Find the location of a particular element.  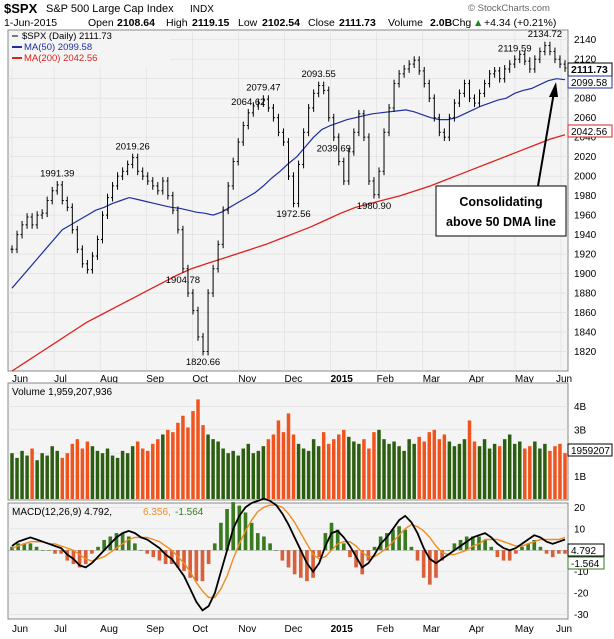

volume-tag: 1959207 is located at coordinates (590, 451).